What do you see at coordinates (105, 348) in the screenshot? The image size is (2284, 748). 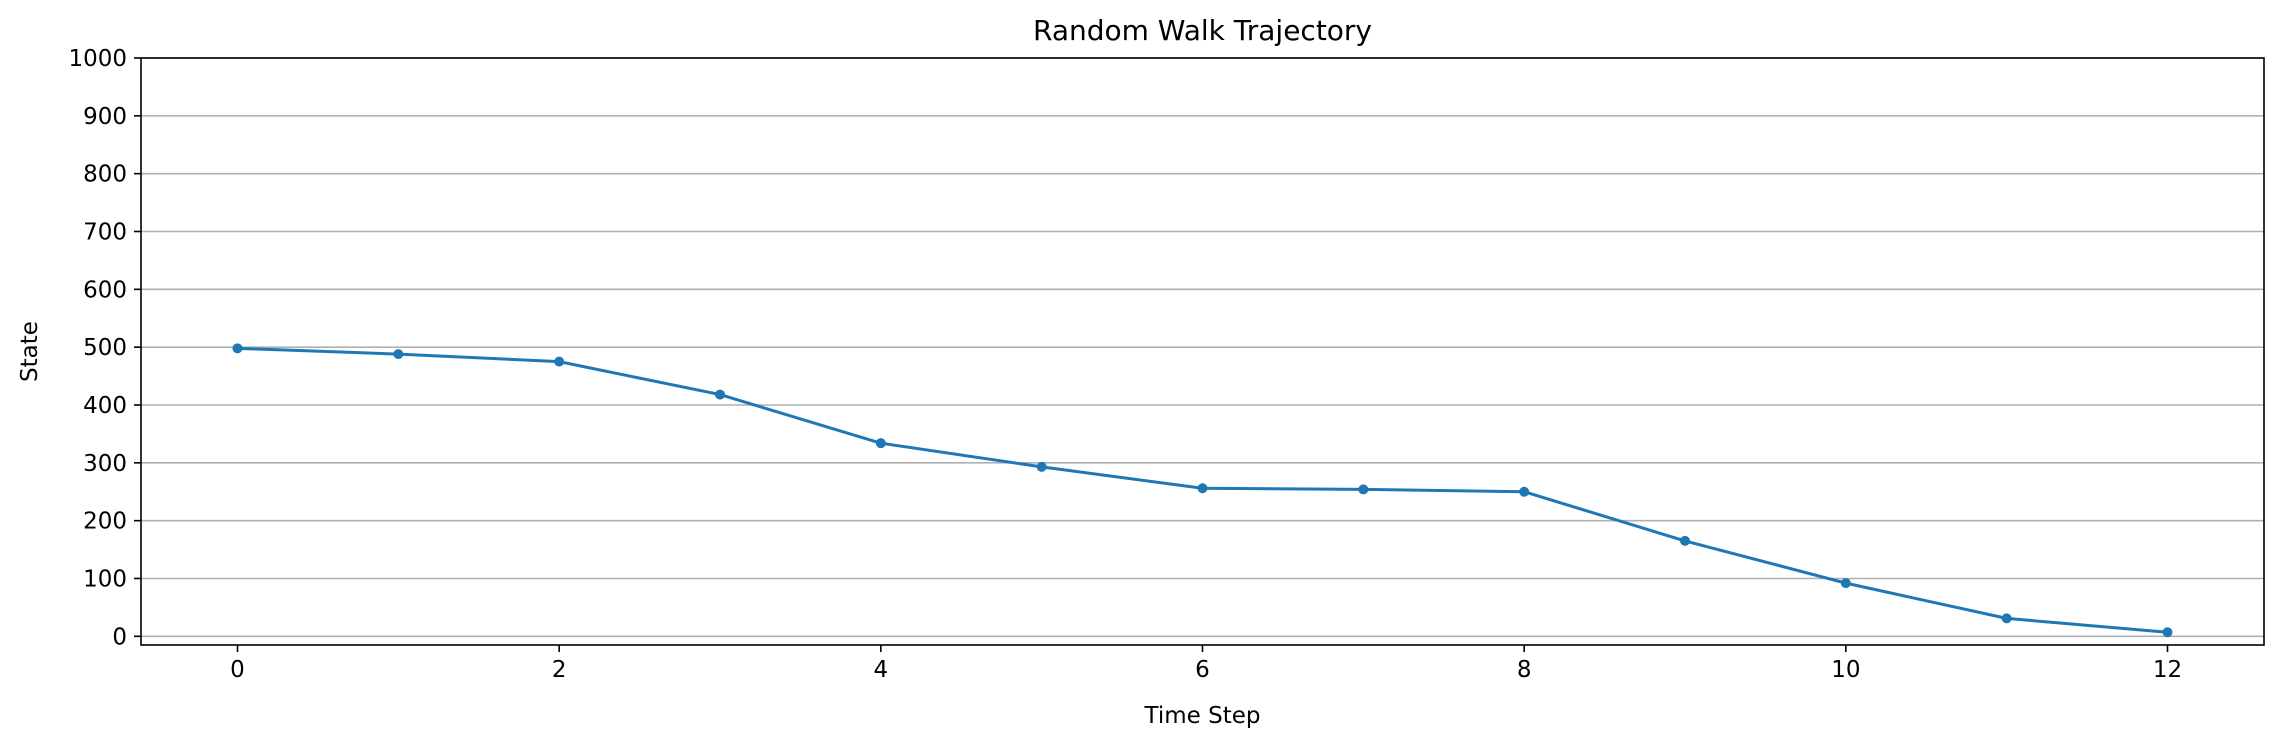 I see `y-tick-label: 500` at bounding box center [105, 348].